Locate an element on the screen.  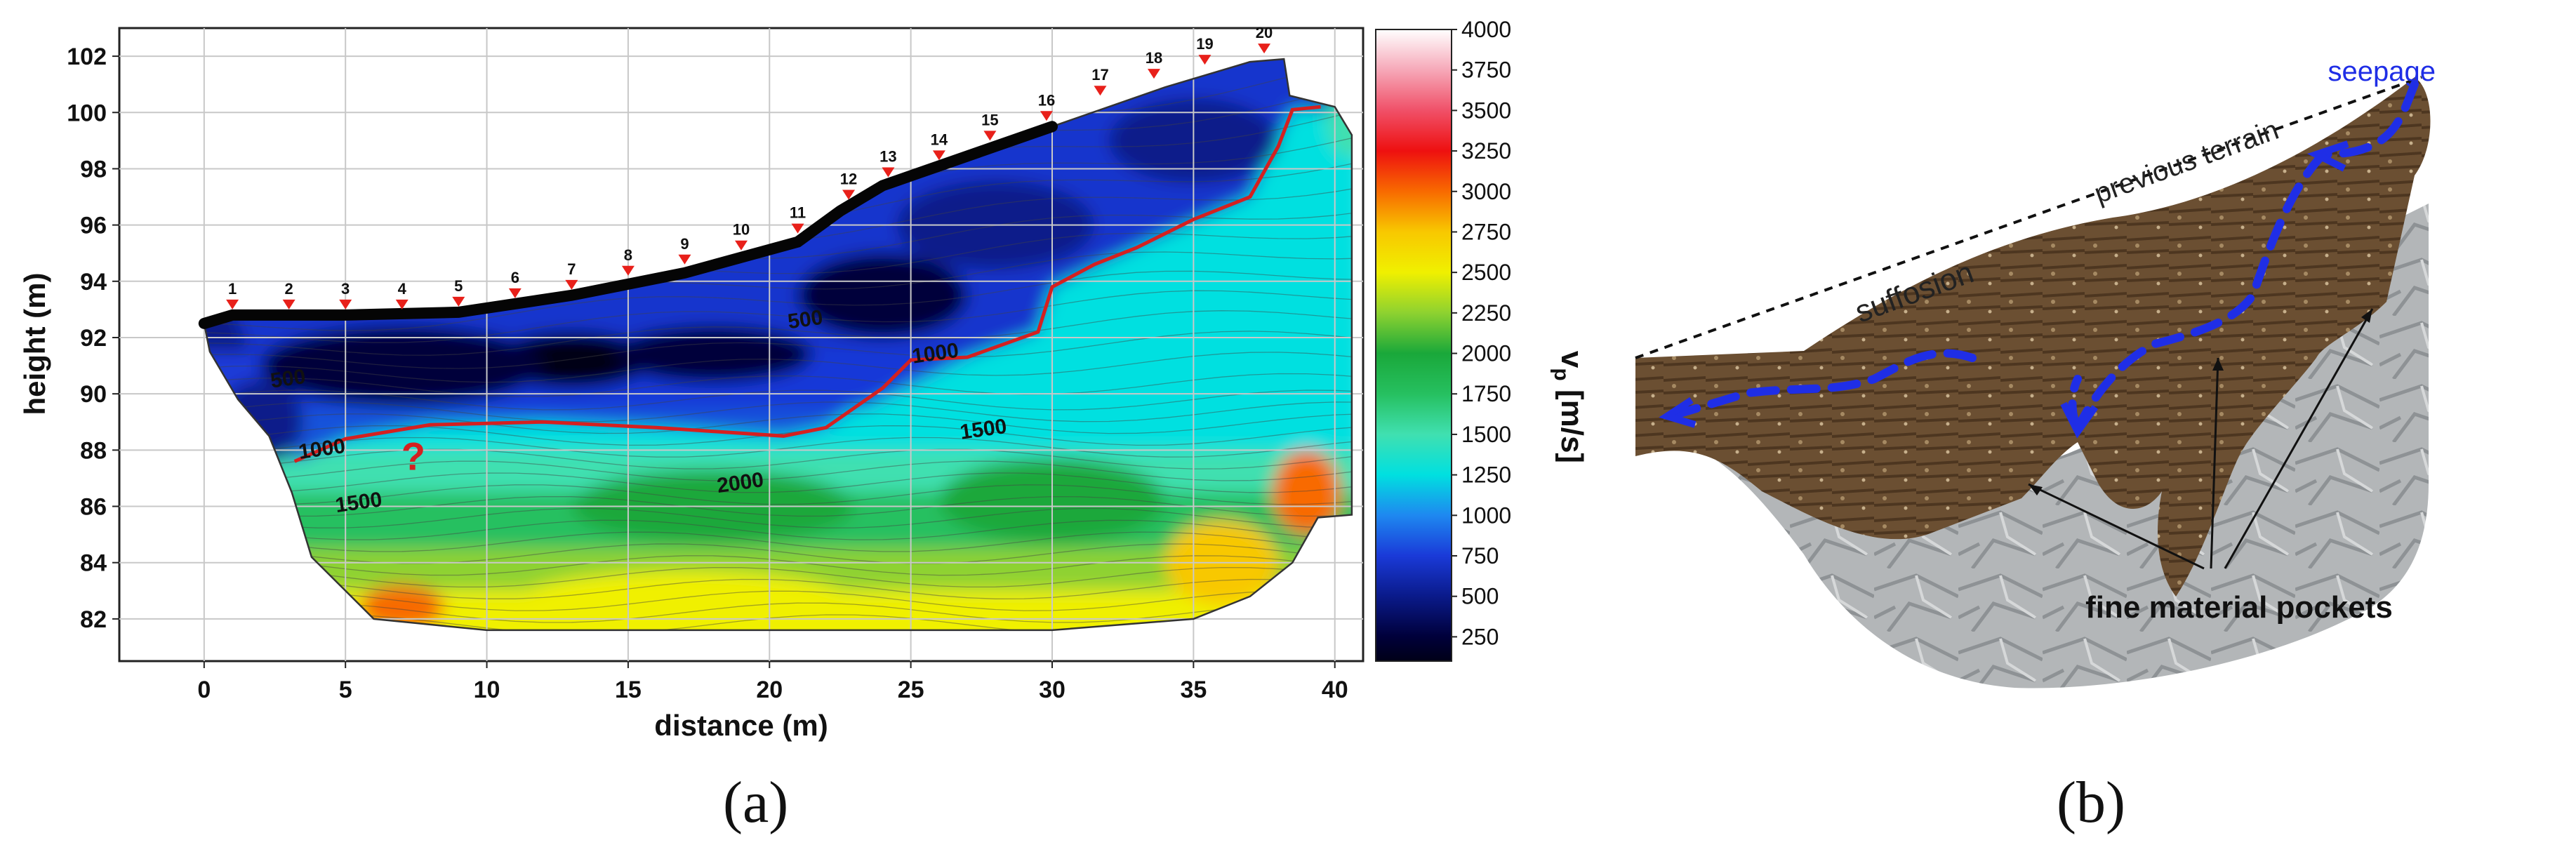
y-tick-label: 90 is located at coordinates (94, 394).